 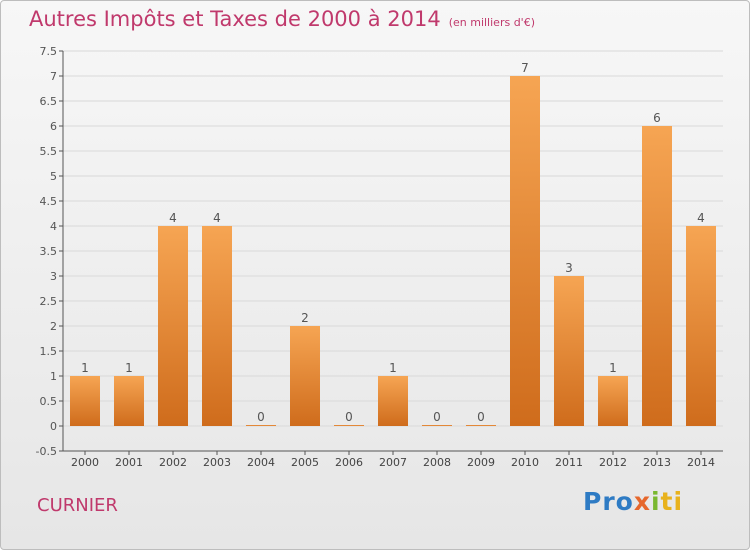 I want to click on y-tick-labels: -0.5 0 0.5 1 1.5 2 2.5 3 3.5 4 4.5 5 5.5 6 6.5 7 7.5, so click(x=46, y=251).